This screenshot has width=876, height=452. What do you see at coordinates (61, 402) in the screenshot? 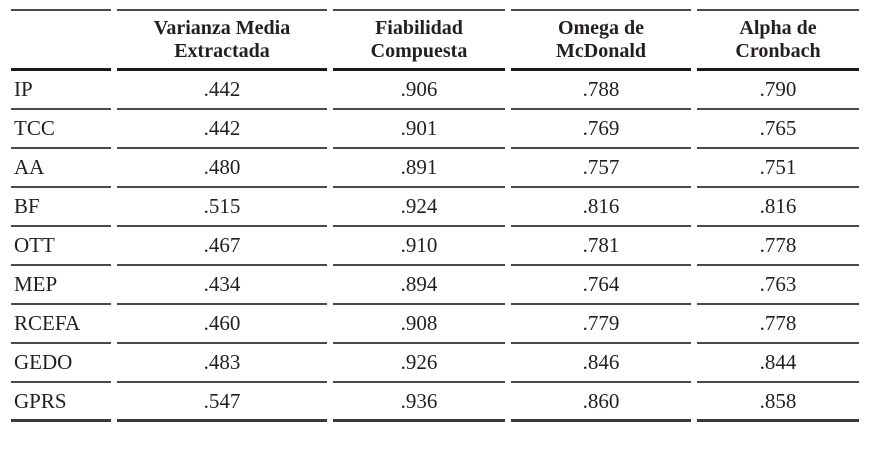
I see `row-label: GPRS` at bounding box center [61, 402].